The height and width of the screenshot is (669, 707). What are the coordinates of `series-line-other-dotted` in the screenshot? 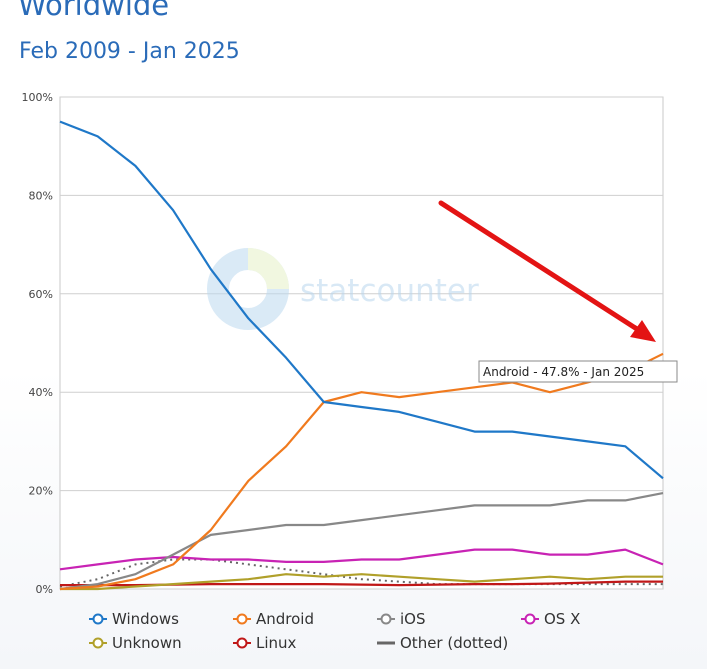 It's located at (361, 573).